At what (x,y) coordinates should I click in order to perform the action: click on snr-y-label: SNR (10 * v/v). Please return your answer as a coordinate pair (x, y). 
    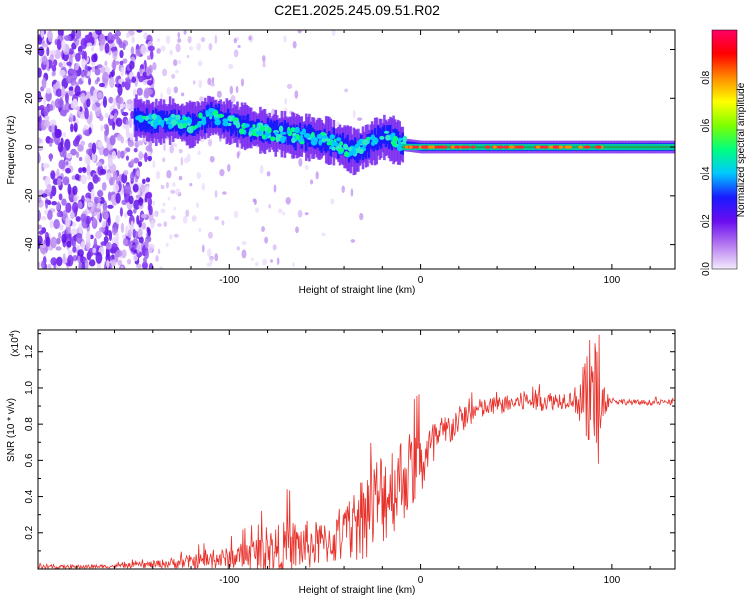
    Looking at the image, I should click on (11, 430).